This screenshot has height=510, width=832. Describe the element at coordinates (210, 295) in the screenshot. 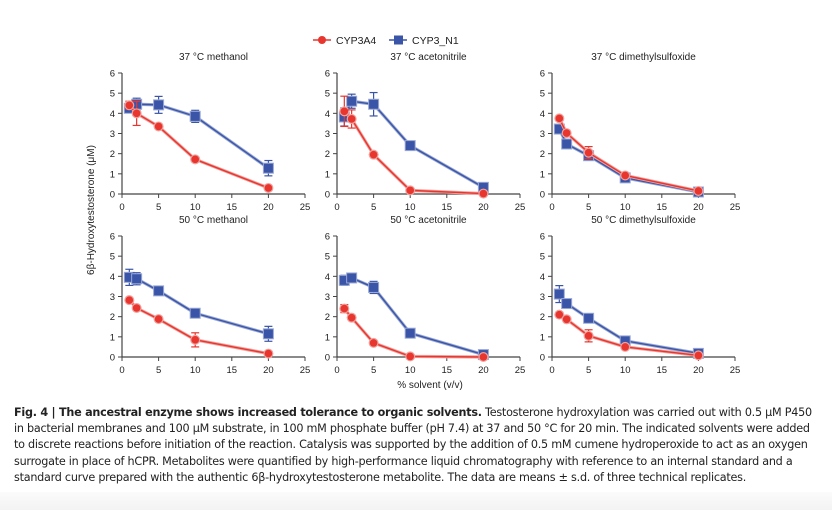

I see `panel-4: 50 °C methanol 0 1 2 3 4 5 6 0 5 10 15 20 25` at that location.